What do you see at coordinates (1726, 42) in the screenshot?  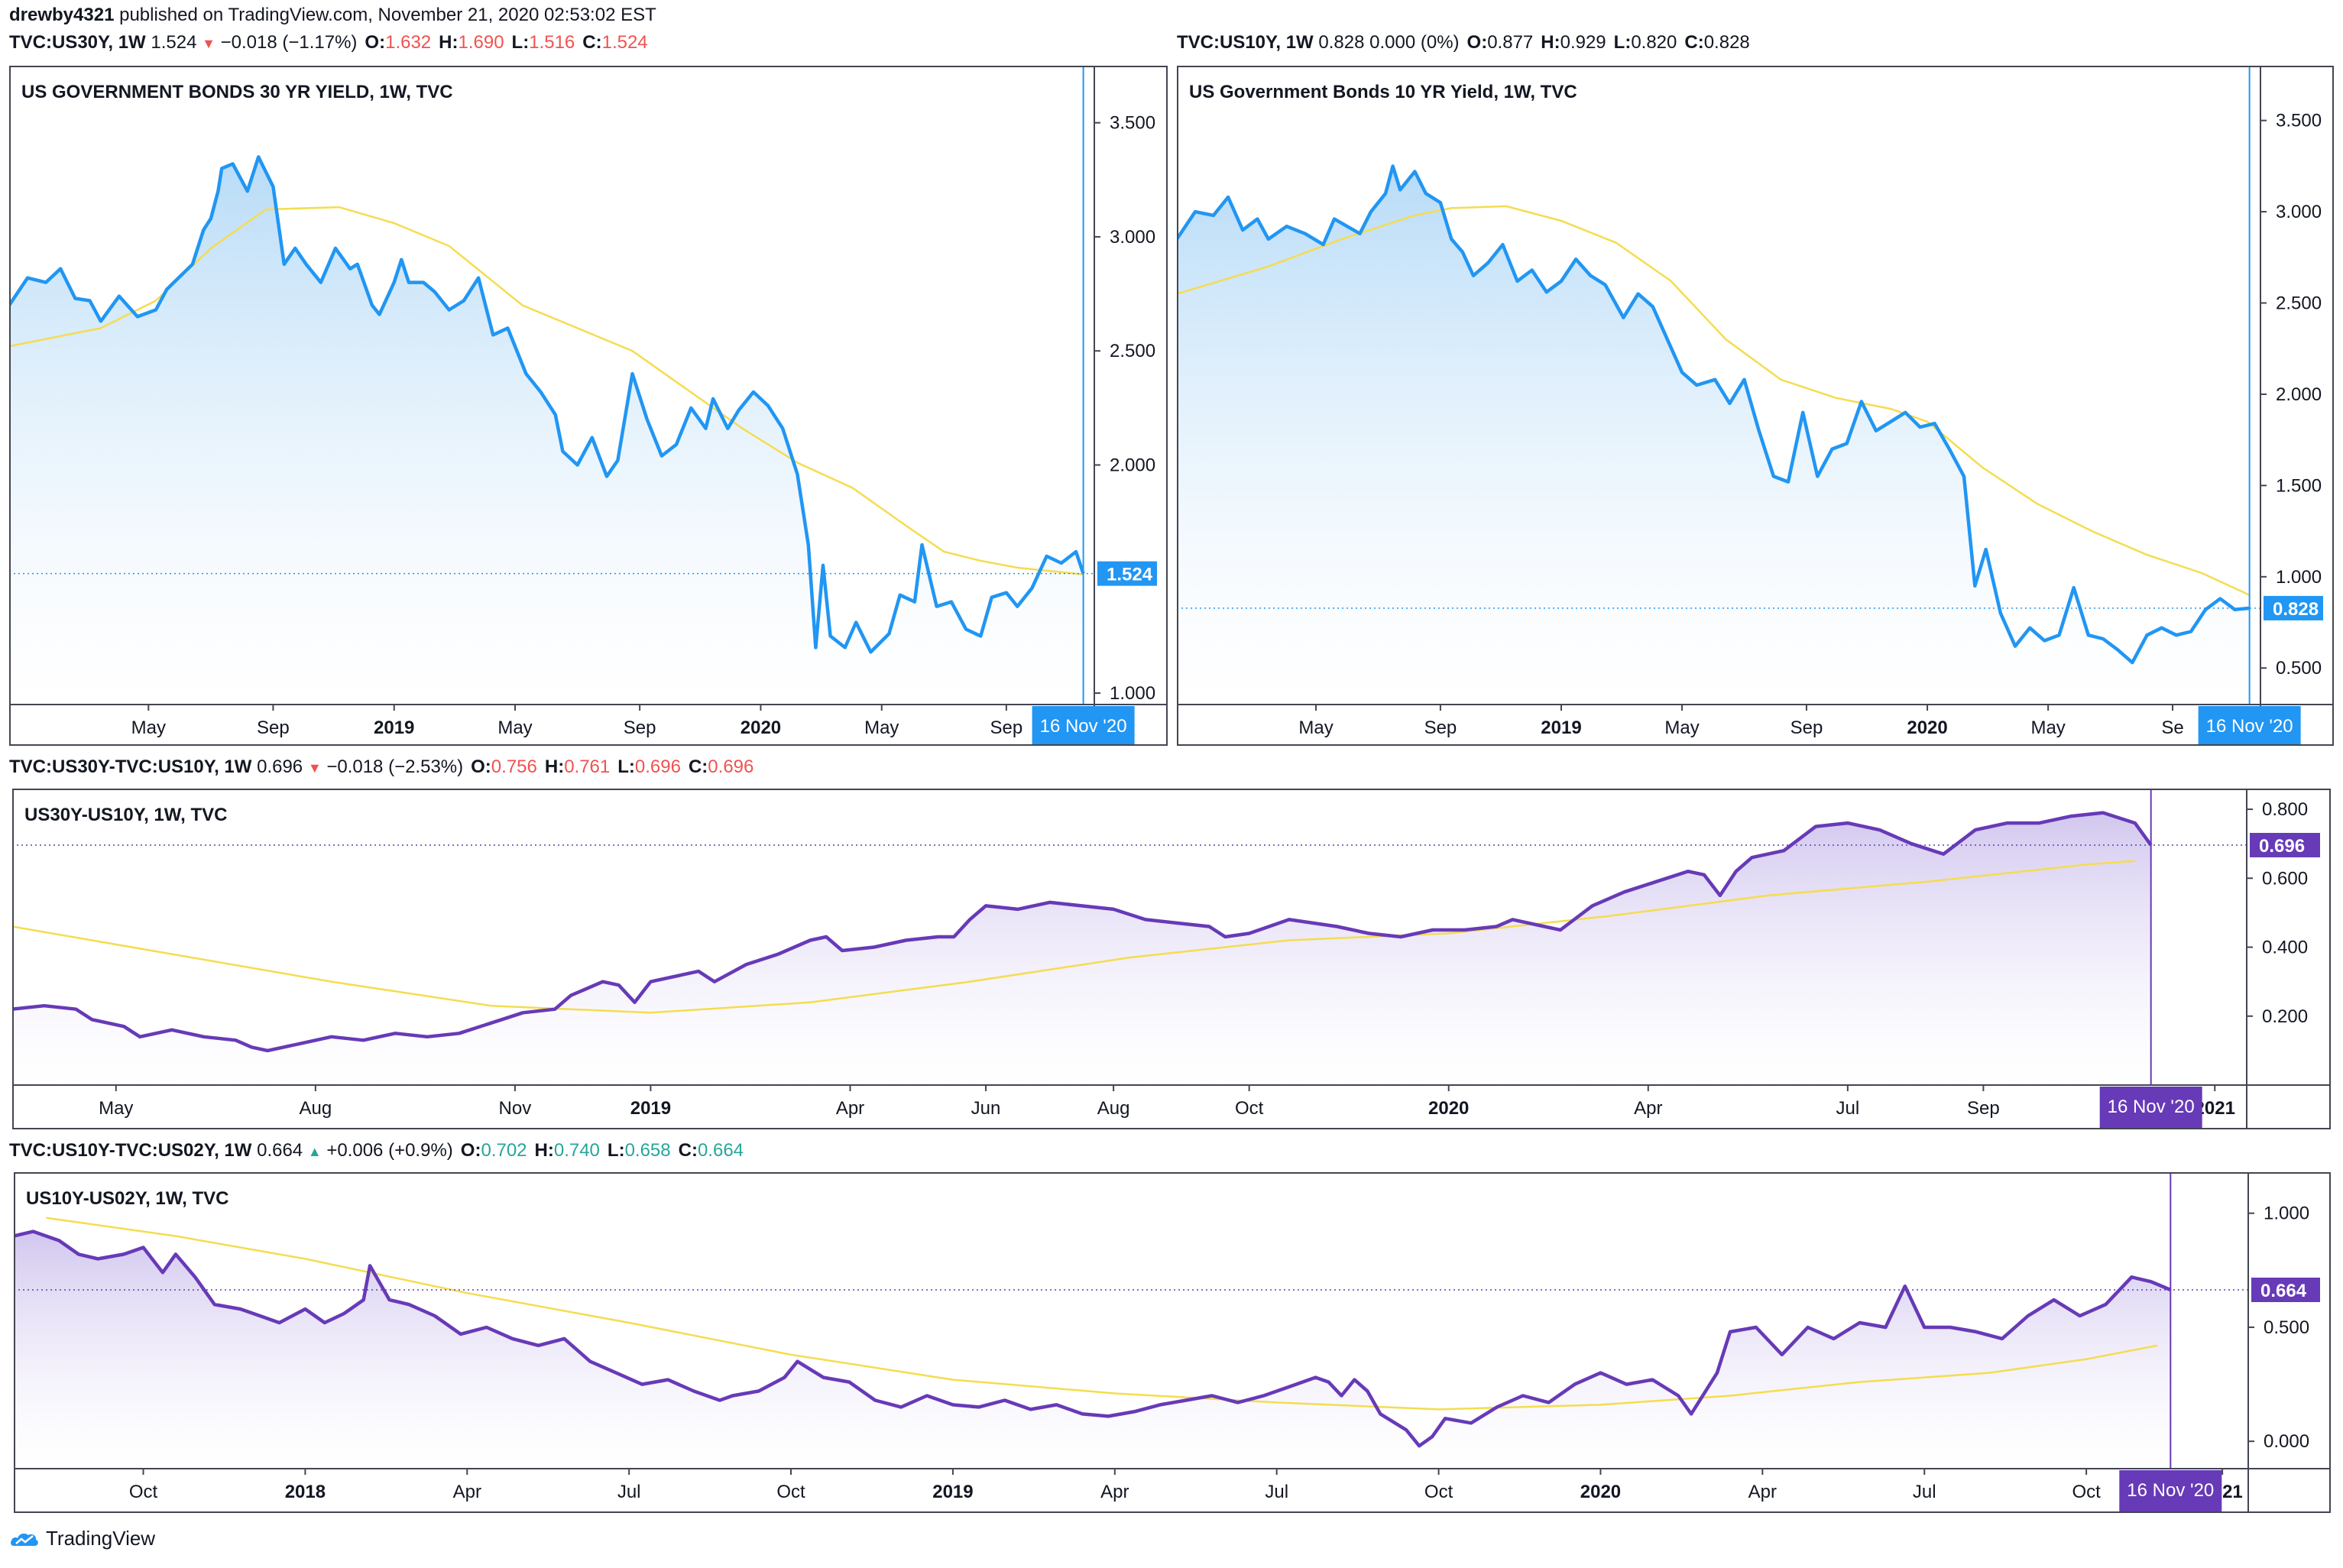 I see `header-value-c: 0.828` at bounding box center [1726, 42].